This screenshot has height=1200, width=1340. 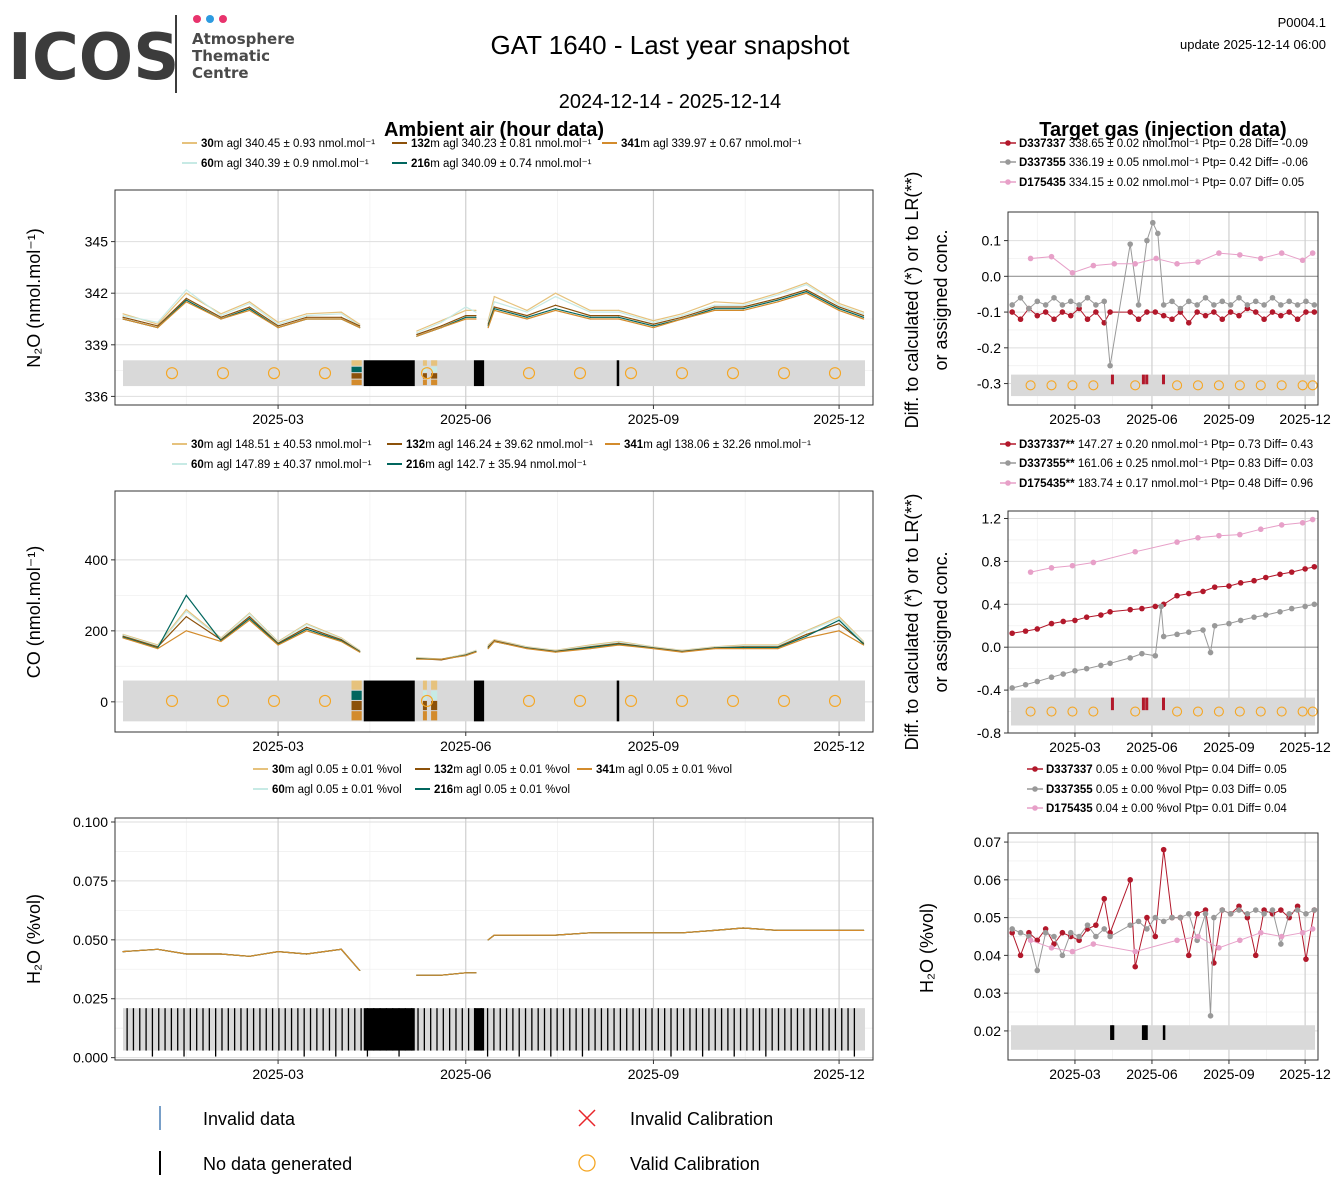 What do you see at coordinates (989, 384) in the screenshot?
I see `y-tick-label: -0.3` at bounding box center [989, 384].